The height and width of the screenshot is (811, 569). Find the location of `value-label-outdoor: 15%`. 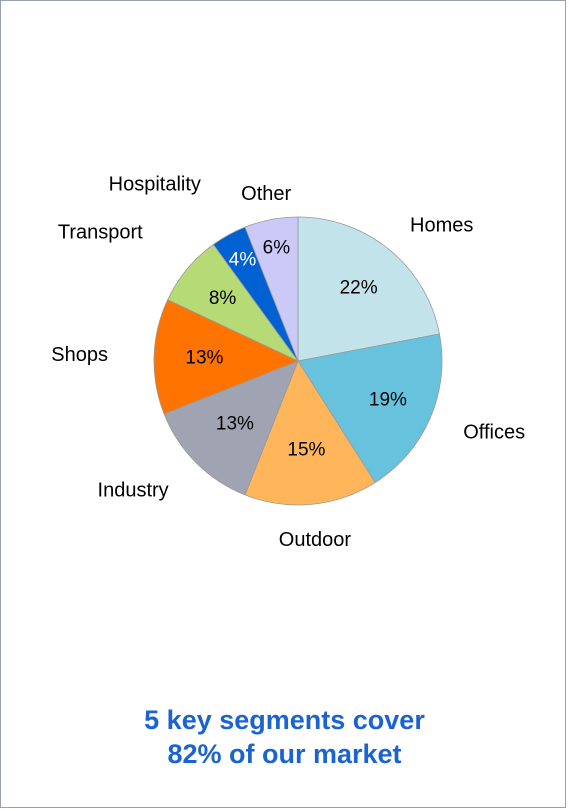

value-label-outdoor: 15% is located at coordinates (306, 449).